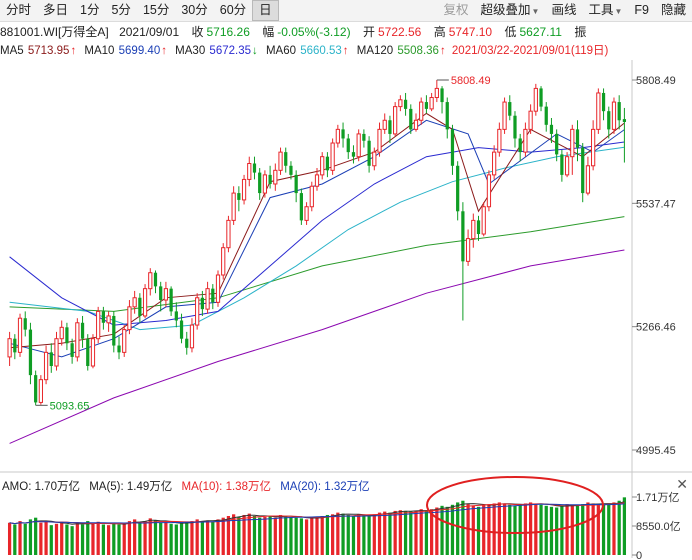  I want to click on period-tab-15min: 15分, so click(156, 10).